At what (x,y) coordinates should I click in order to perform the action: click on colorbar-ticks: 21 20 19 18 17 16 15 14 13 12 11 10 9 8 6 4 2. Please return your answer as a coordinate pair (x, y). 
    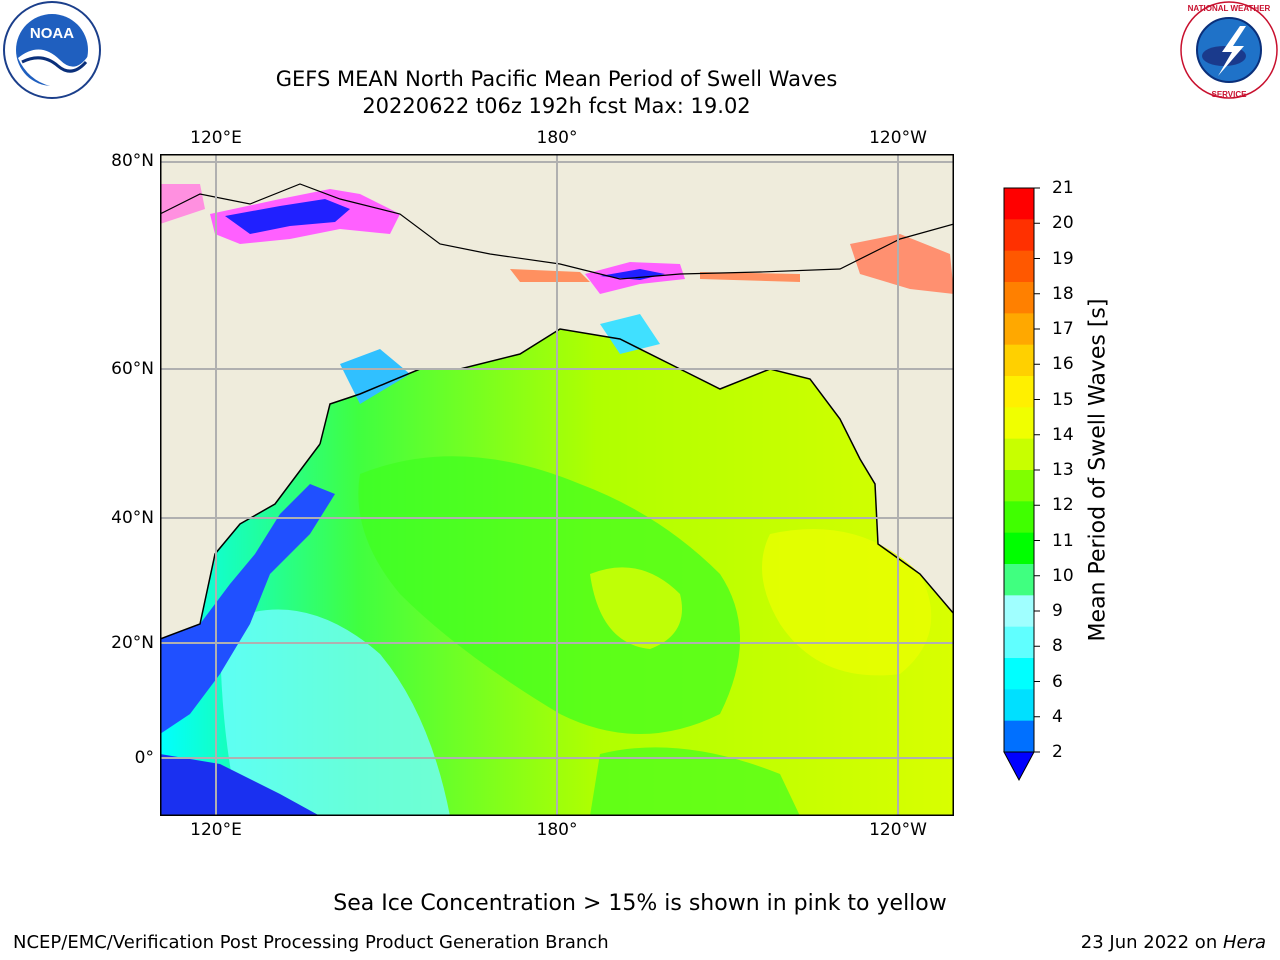
    Looking at the image, I should click on (1077, 479).